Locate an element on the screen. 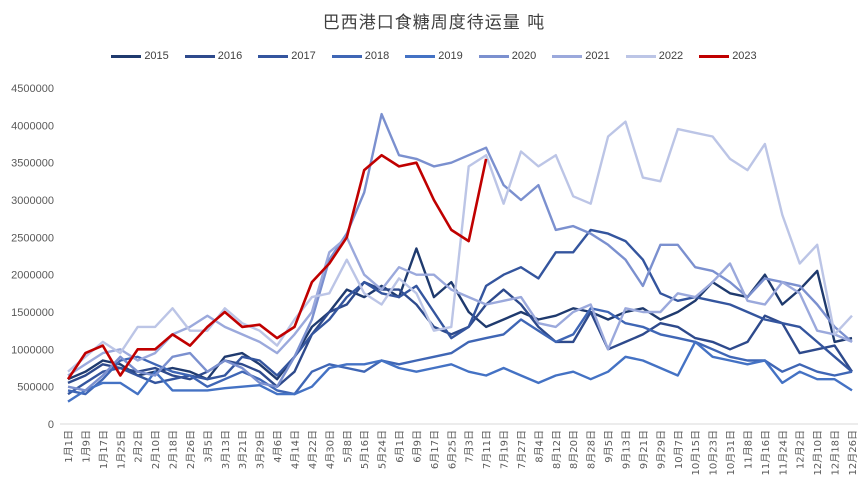 This screenshot has height=494, width=868. x-tick-label: 12月10日 is located at coordinates (818, 452).